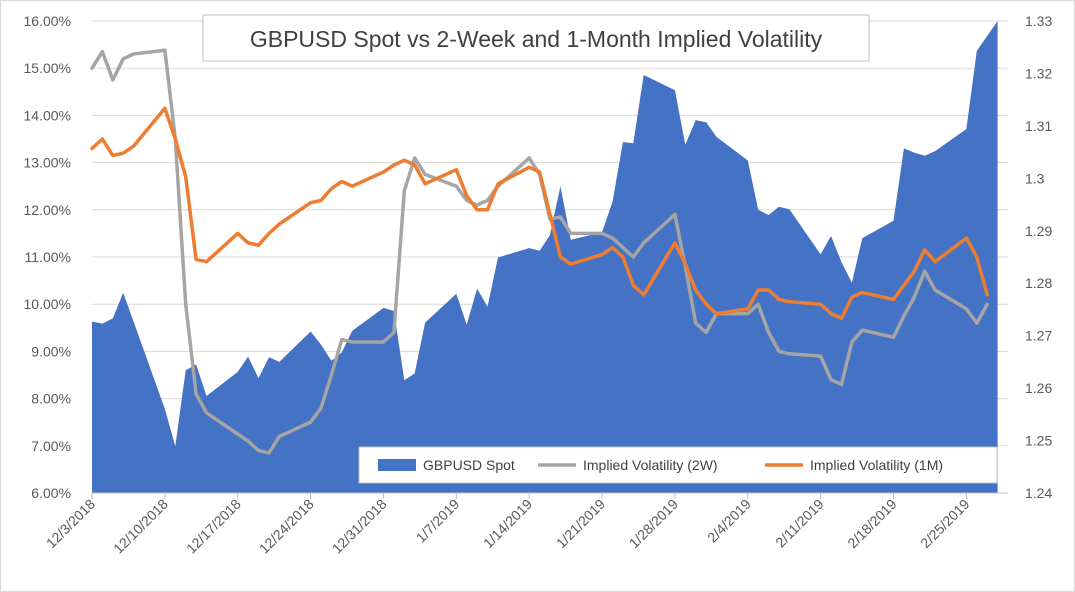 This screenshot has height=592, width=1075. Describe the element at coordinates (1038, 493) in the screenshot. I see `y-right-tick-label: 1.24` at that location.